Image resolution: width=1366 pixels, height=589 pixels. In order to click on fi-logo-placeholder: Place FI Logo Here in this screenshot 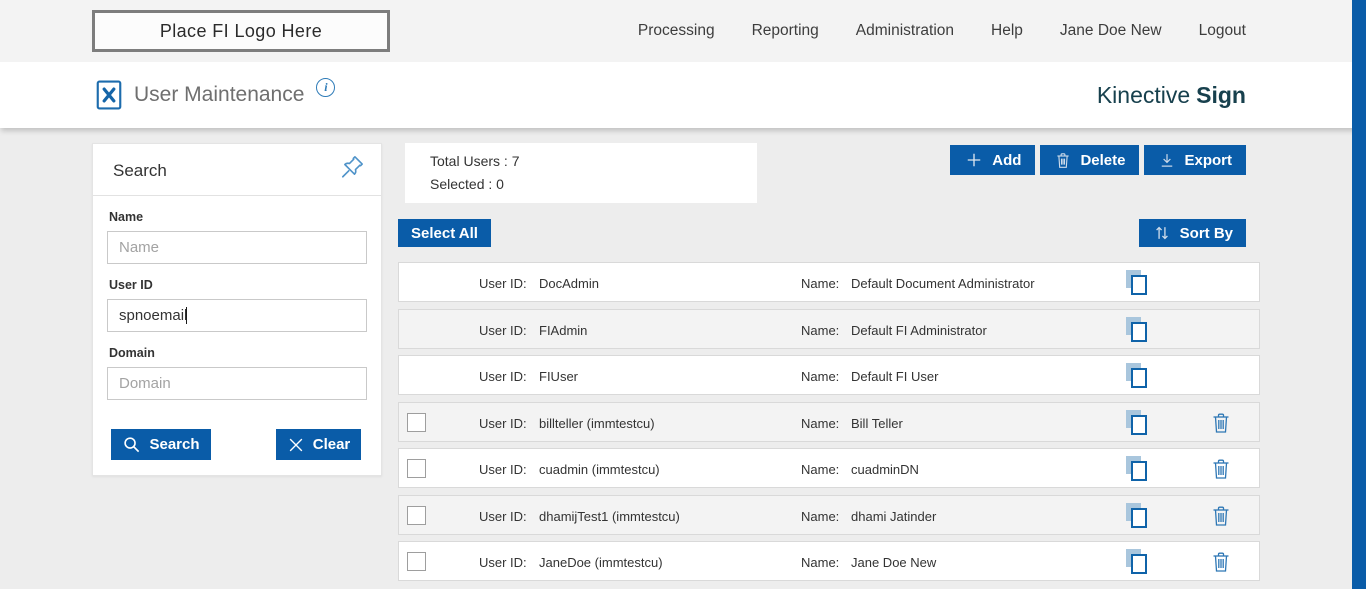, I will do `click(241, 31)`.